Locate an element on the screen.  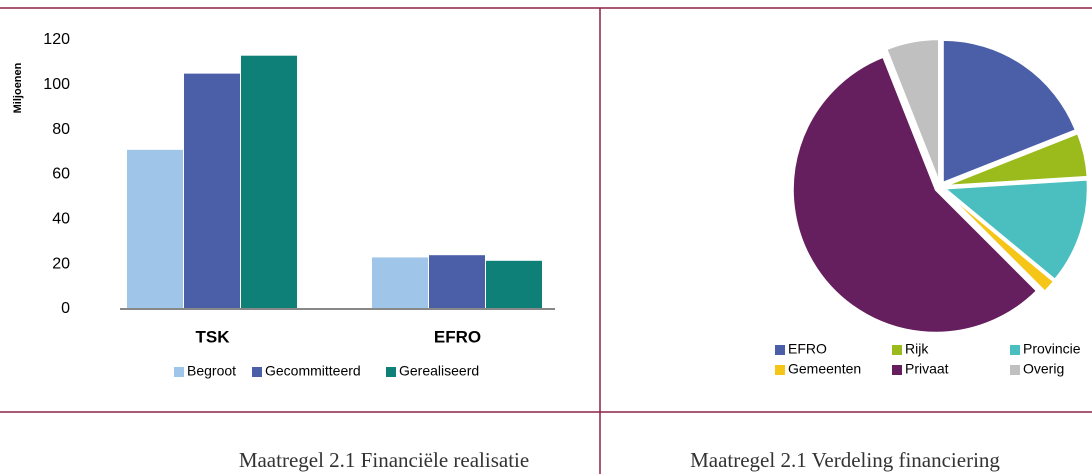
y-tick-label: 120 is located at coordinates (56, 39).